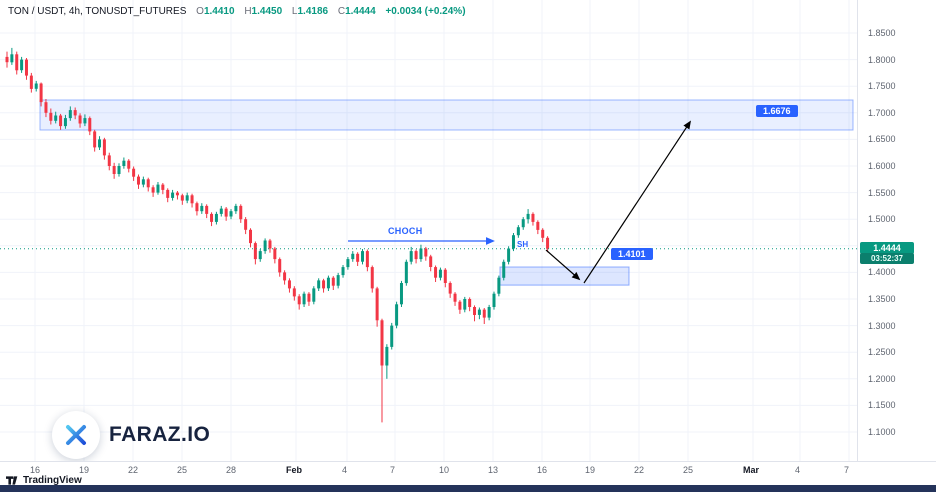 The width and height of the screenshot is (936, 492). What do you see at coordinates (360, 11) in the screenshot?
I see `ohlc-close-value: 1.4444` at bounding box center [360, 11].